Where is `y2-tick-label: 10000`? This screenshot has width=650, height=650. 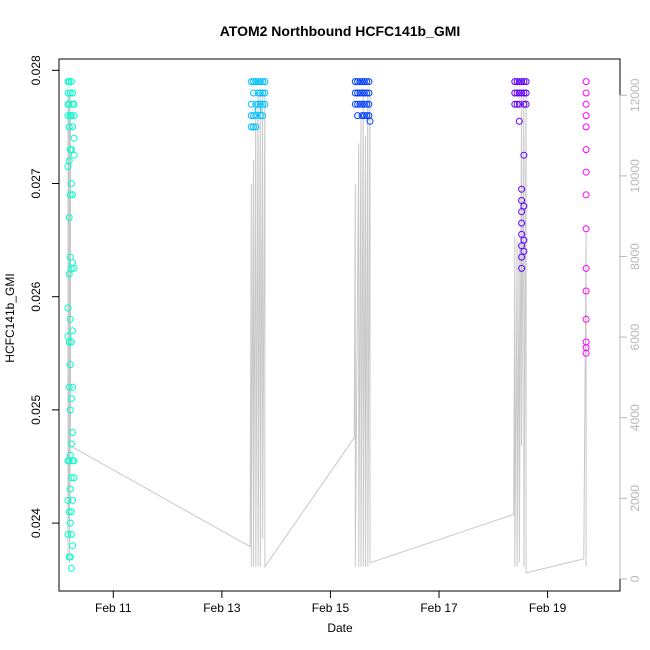 y2-tick-label: 10000 is located at coordinates (635, 176).